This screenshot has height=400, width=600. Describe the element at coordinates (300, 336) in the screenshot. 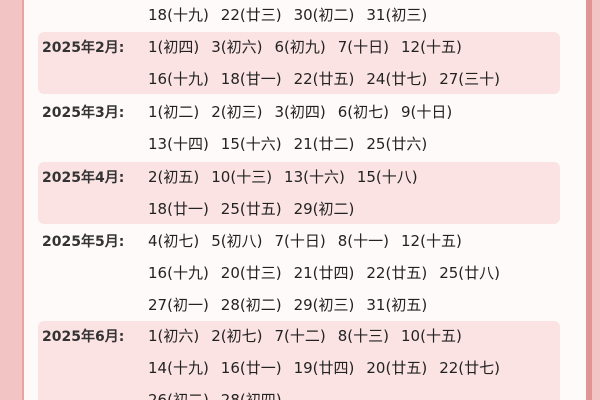

I see `date-entry: 7(十二)` at that location.